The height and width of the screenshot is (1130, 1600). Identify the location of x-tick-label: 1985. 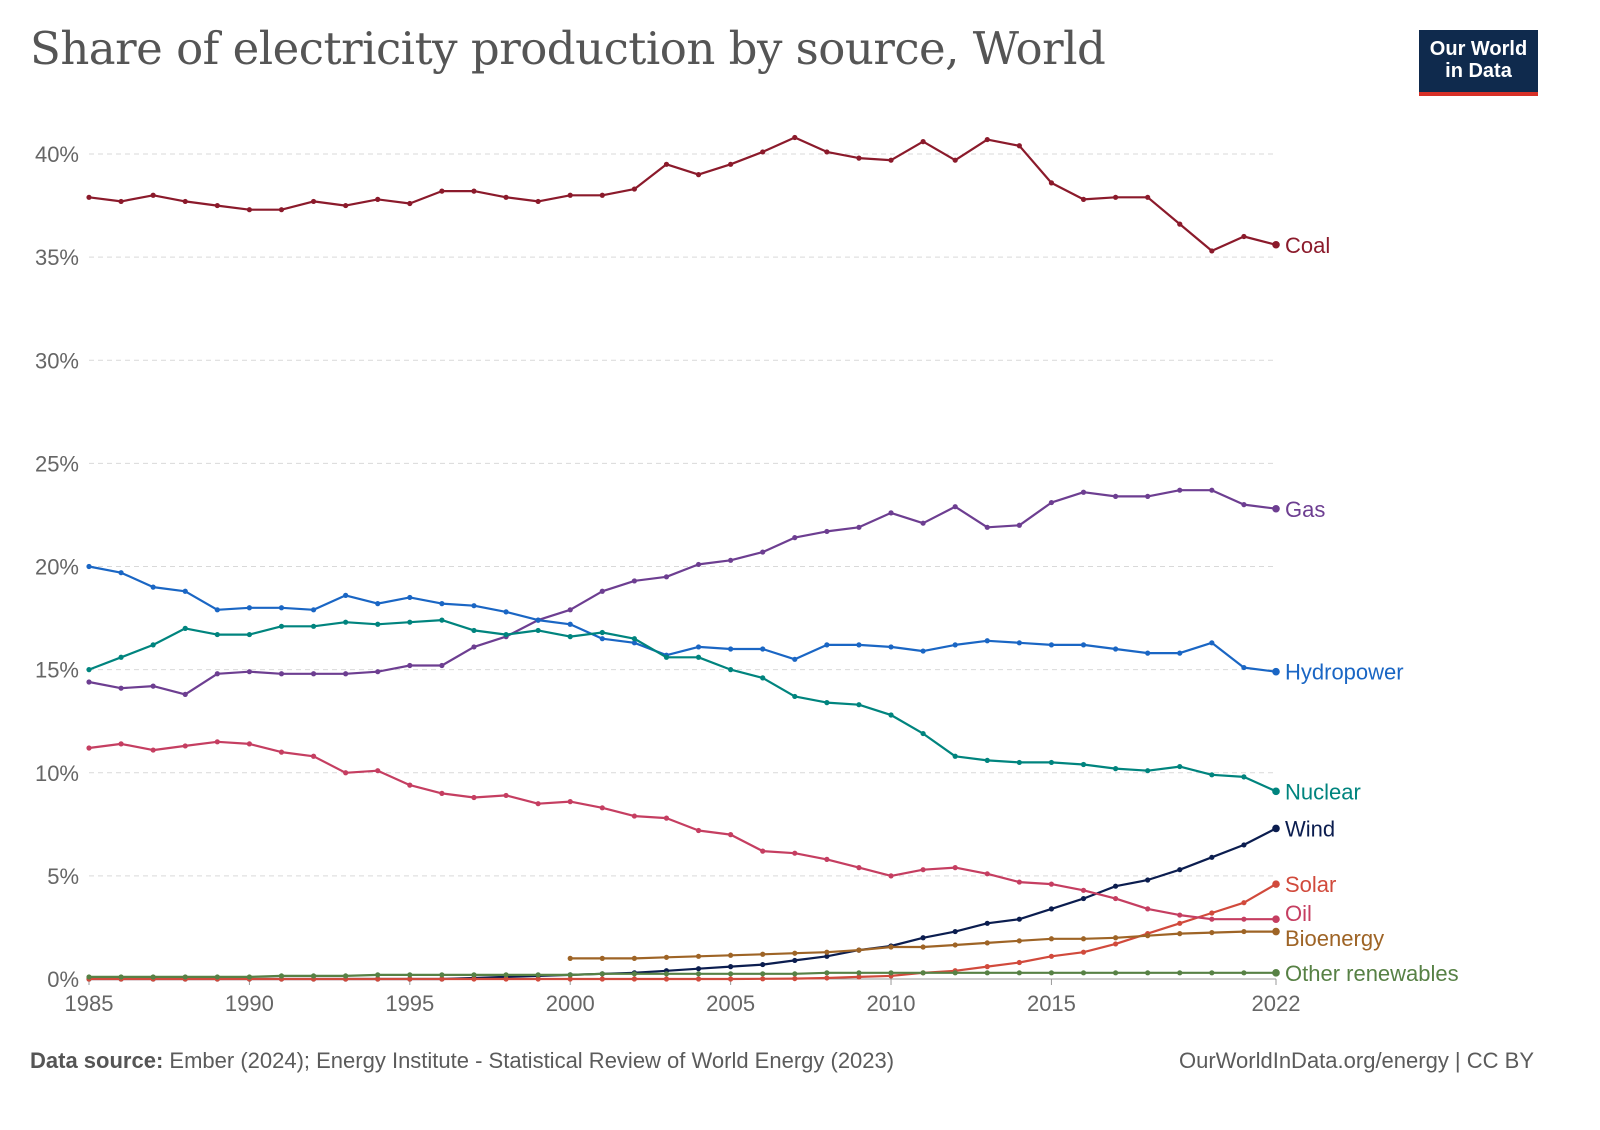
(89, 1003).